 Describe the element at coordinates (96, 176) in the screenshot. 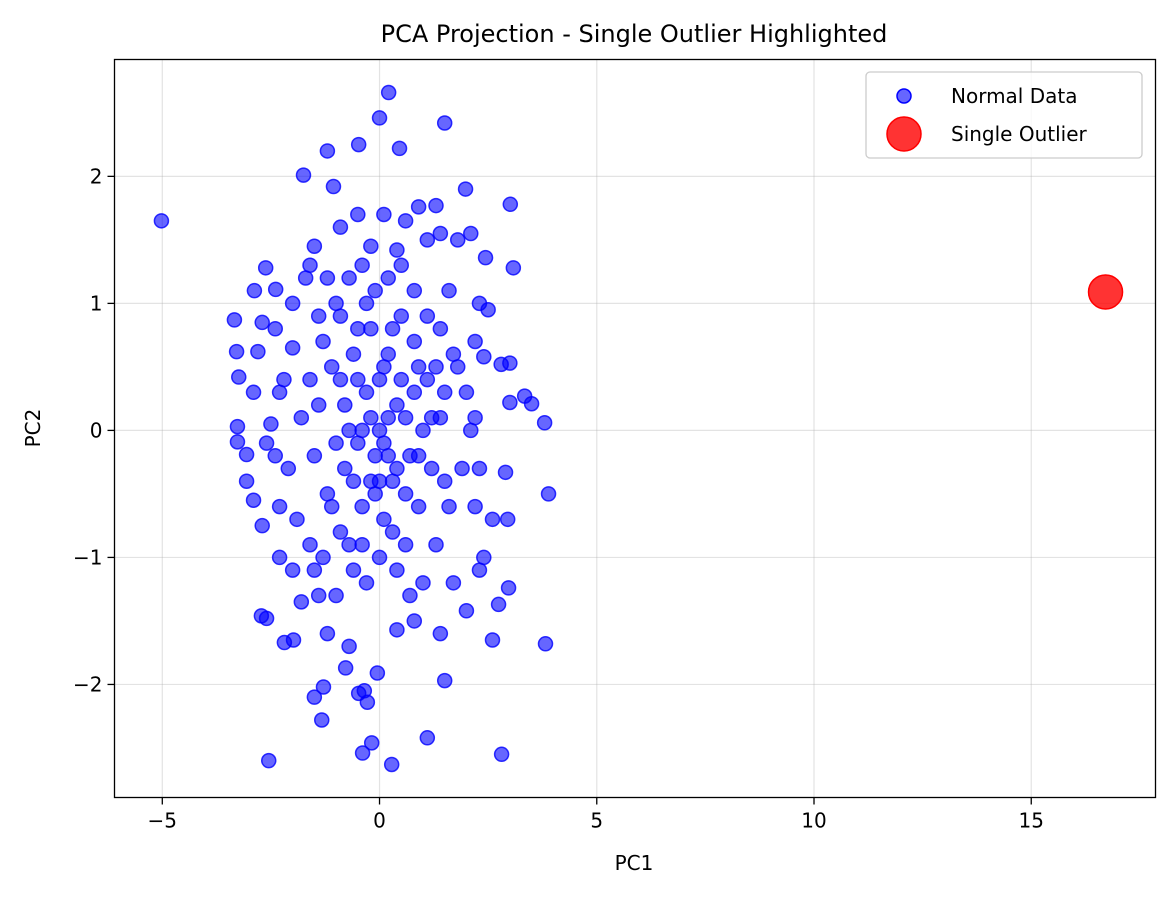

I see `y-tick-label: 2` at that location.